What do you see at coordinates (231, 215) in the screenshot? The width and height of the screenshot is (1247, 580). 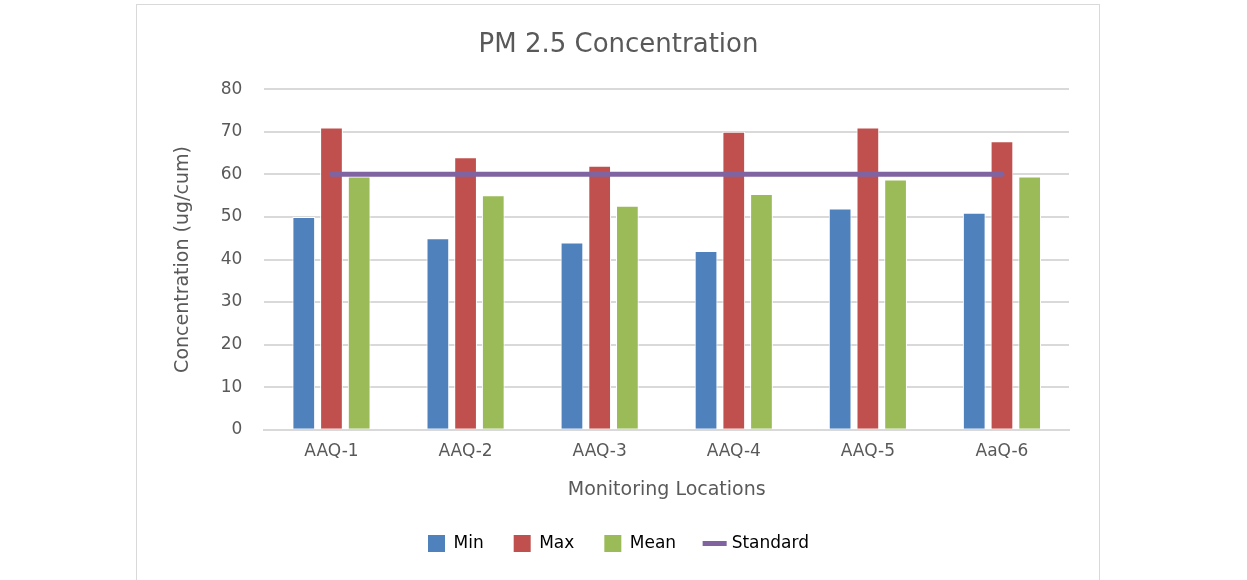 I see `y-tick-label: 50` at bounding box center [231, 215].